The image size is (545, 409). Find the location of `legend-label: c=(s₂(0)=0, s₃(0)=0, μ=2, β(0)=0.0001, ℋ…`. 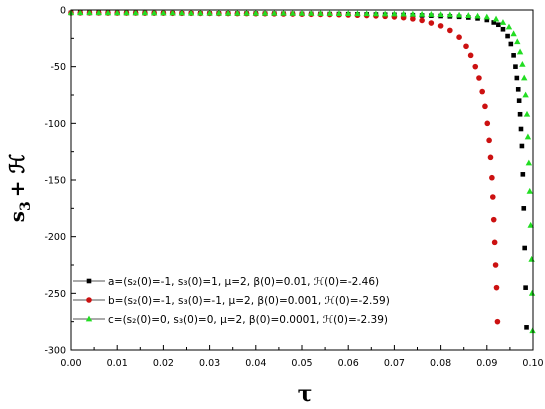

legend-label: c=(s₂(0)=0, s₃(0)=0, μ=2, β(0)=0.0001, ℋ… is located at coordinates (248, 320).